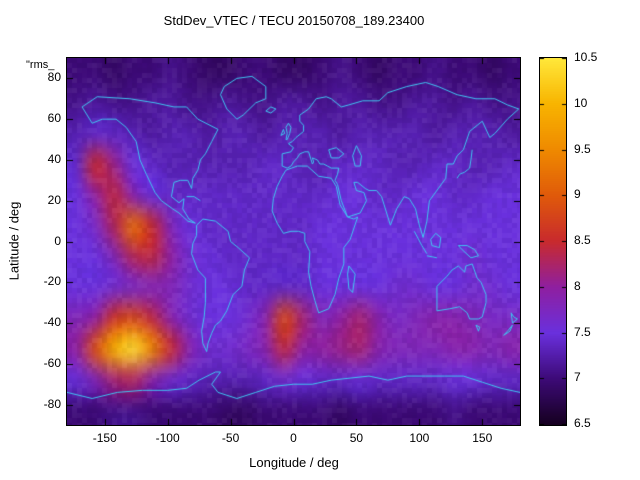 This screenshot has width=640, height=480. Describe the element at coordinates (419, 438) in the screenshot. I see `x-tick-label: 100` at that location.